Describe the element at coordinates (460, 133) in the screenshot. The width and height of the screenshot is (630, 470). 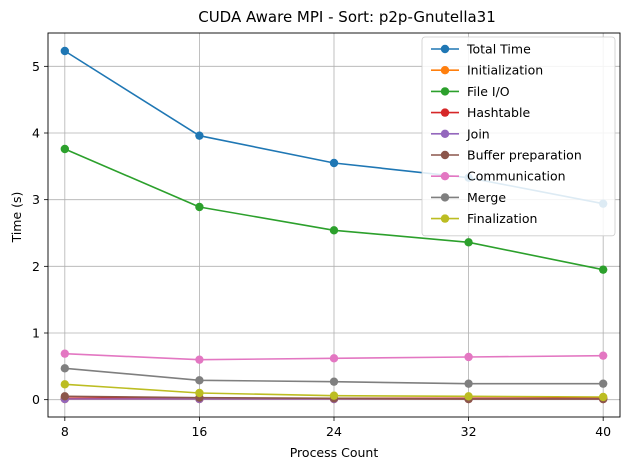
I see `legend-item: Join` at that location.